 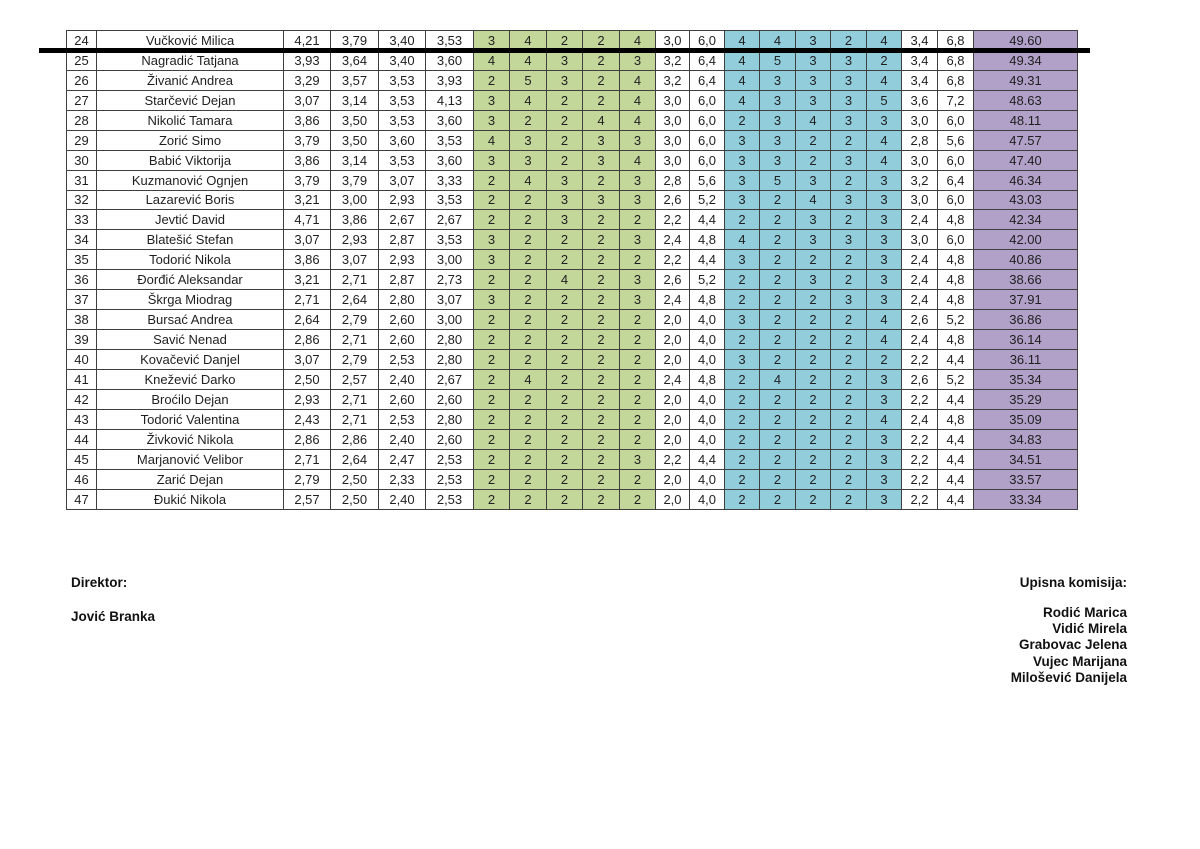 I want to click on cell-grade-average: 3,40, so click(x=402, y=40).